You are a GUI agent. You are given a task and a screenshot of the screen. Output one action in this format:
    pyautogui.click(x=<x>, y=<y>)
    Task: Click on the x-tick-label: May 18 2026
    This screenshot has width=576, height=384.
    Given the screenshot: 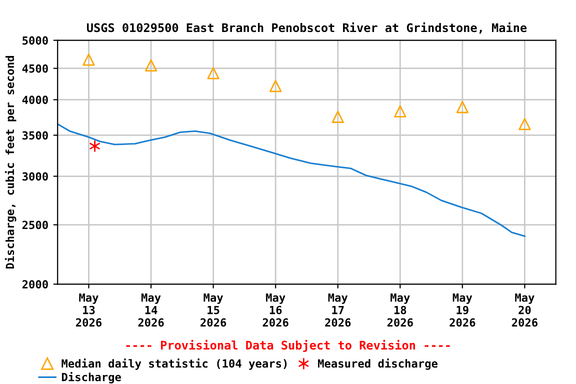 What is the action you would take?
    pyautogui.click(x=400, y=310)
    